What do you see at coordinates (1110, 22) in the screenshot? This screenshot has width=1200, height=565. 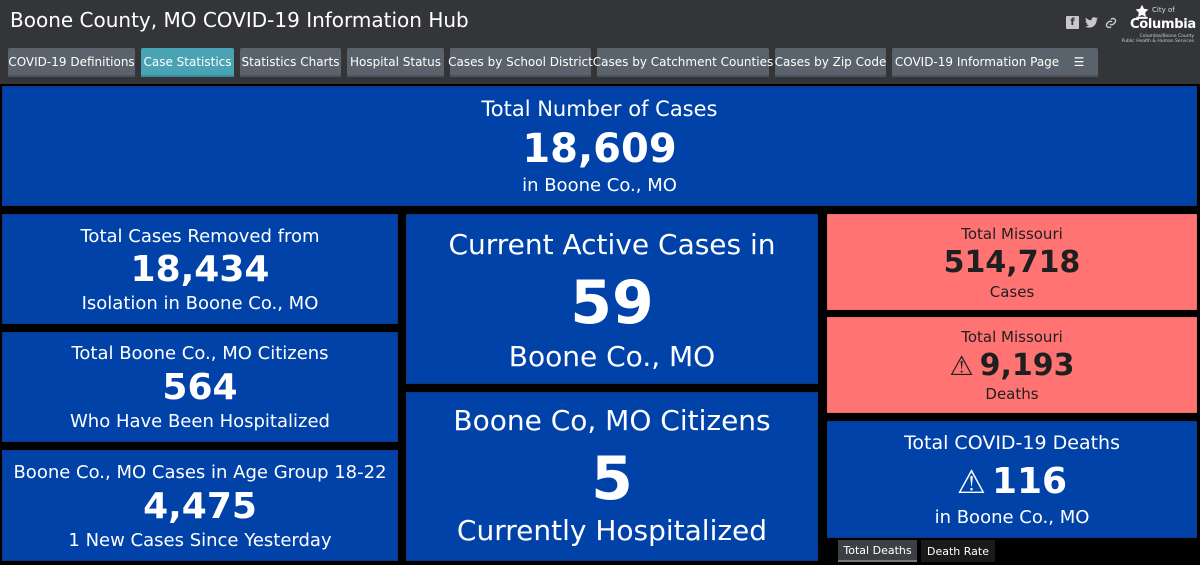 I see `link-icon` at bounding box center [1110, 22].